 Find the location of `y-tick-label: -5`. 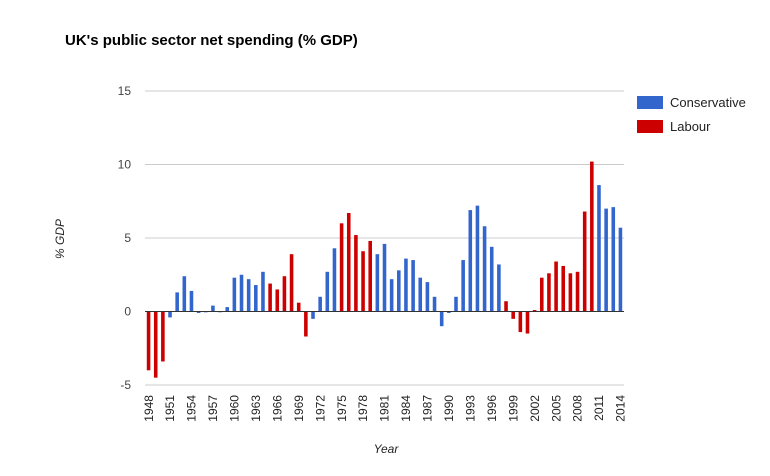

y-tick-label: -5 is located at coordinates (125, 385).